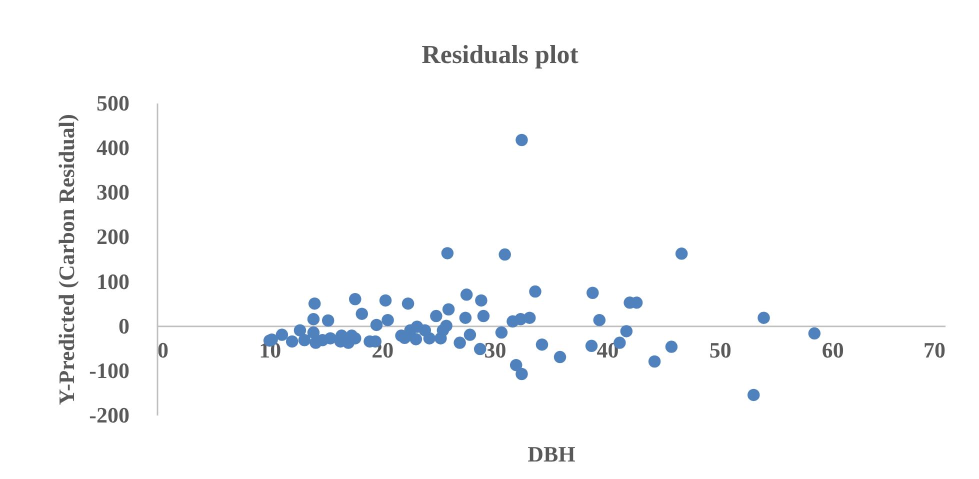 This screenshot has width=979, height=479. Describe the element at coordinates (163, 349) in the screenshot. I see `x-tick-label: 0` at that location.